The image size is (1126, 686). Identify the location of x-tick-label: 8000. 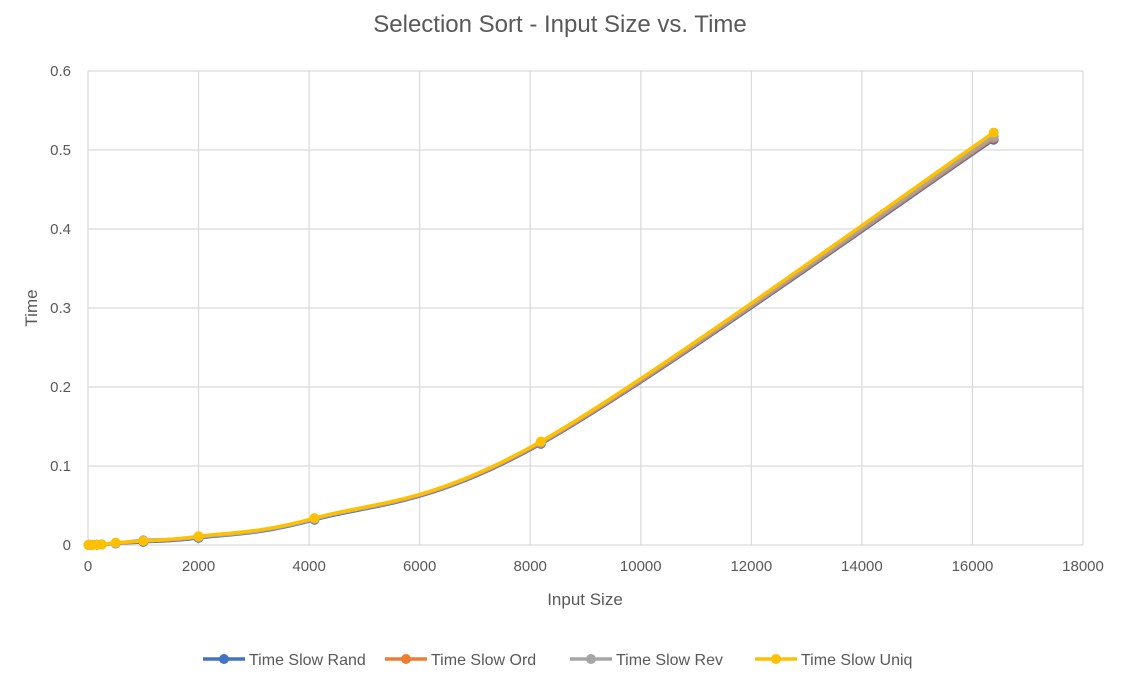
(530, 566).